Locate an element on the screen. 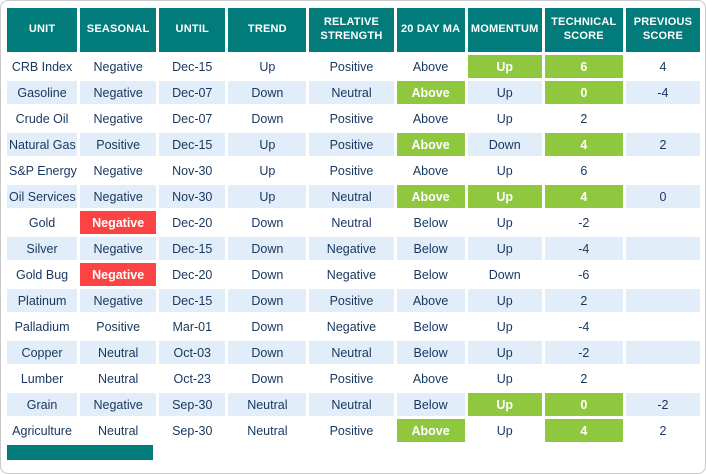 The image size is (706, 474). table-row: Lumber Neutral Oct-23 Down Positive Above Up 2 is located at coordinates (353, 378).